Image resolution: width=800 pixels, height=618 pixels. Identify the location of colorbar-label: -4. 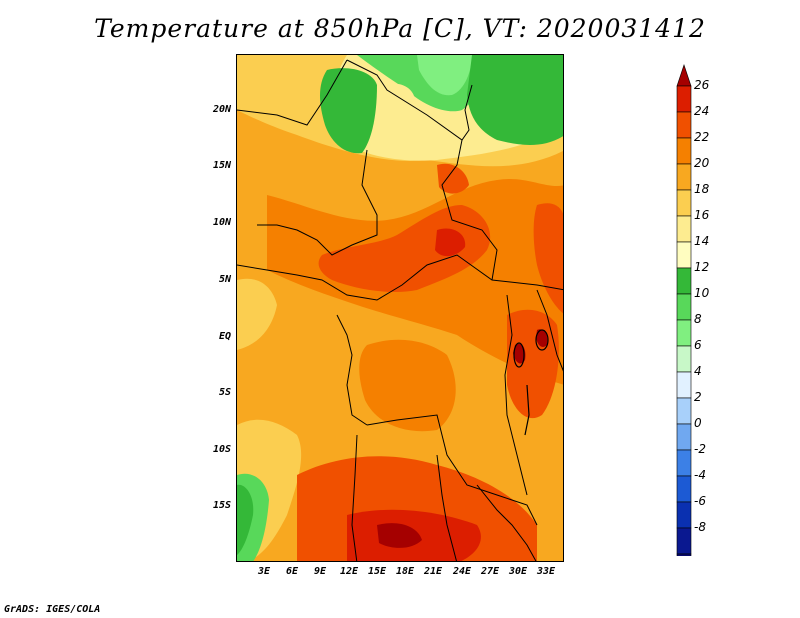
(700, 475).